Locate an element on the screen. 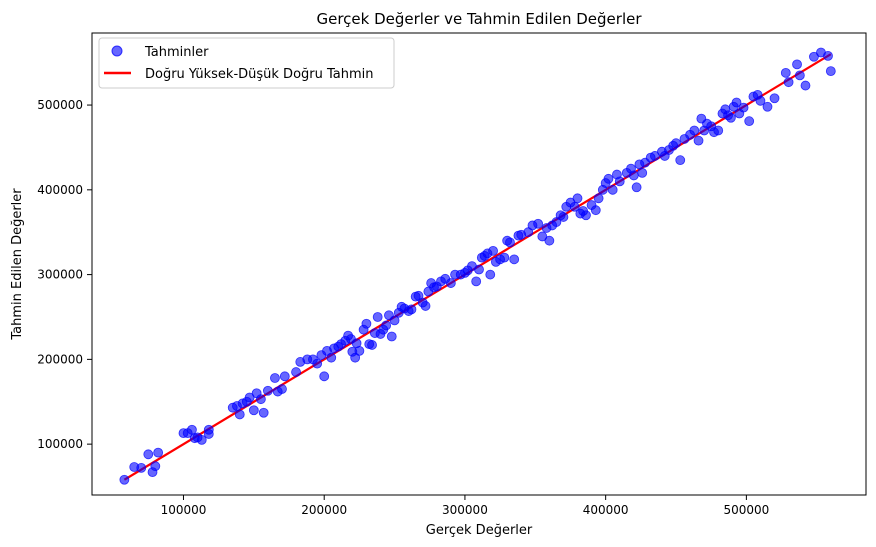 This screenshot has height=547, width=876. y-tick-label: 300000 is located at coordinates (60, 275).